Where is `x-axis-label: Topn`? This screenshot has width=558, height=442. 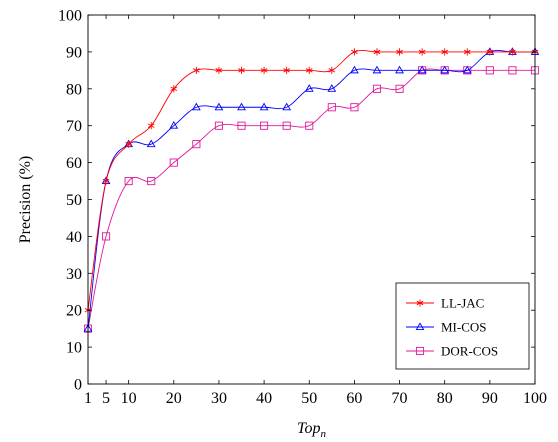
x-axis-label: Topn is located at coordinates (311, 430).